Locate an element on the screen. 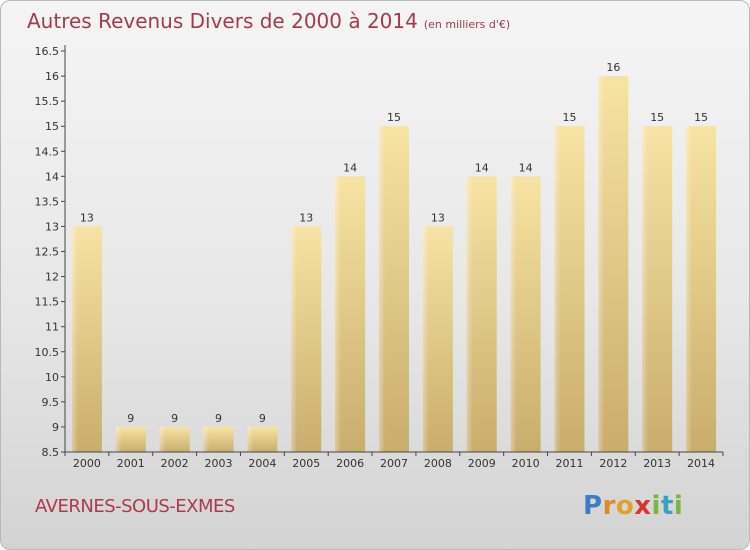  y-tick-label: 15 is located at coordinates (52, 126).